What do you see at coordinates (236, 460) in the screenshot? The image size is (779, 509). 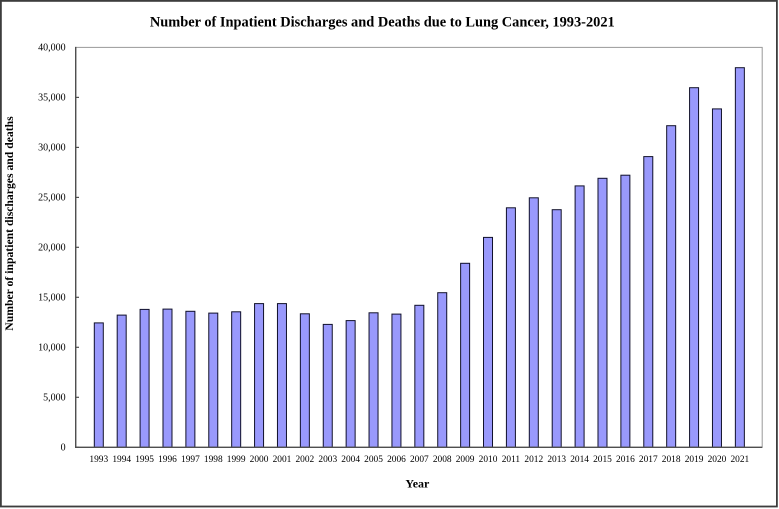 I see `svg-text: 1999` at bounding box center [236, 460].